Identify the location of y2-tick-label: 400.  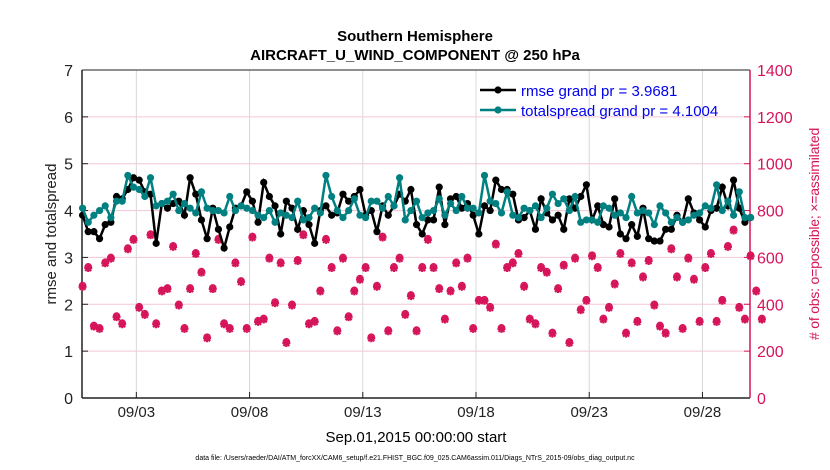
(770, 305).